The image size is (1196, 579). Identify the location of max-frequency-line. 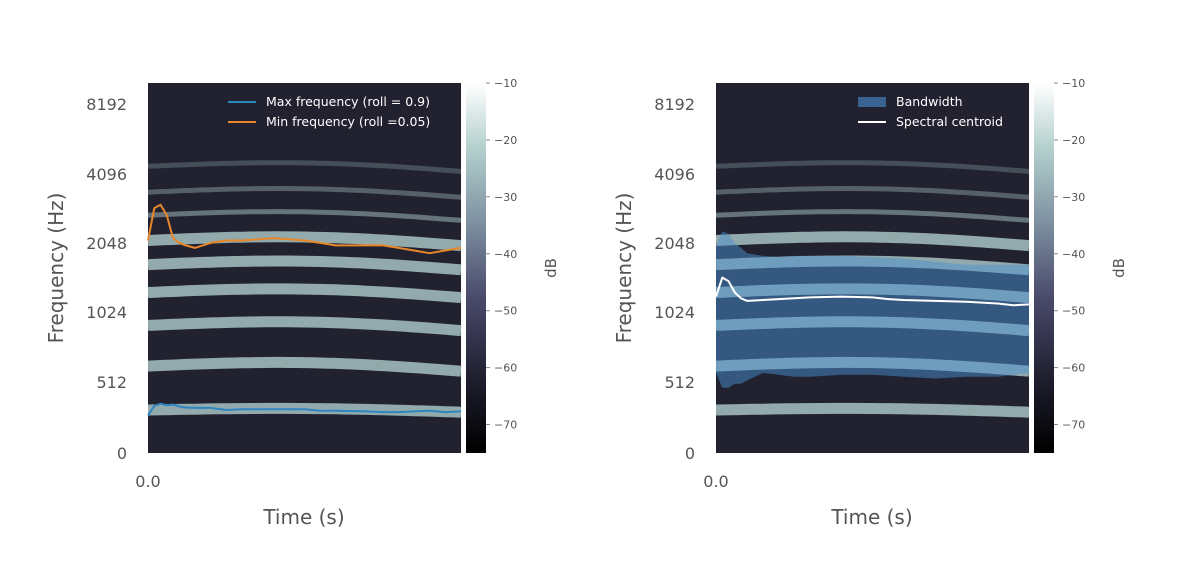
(304, 409).